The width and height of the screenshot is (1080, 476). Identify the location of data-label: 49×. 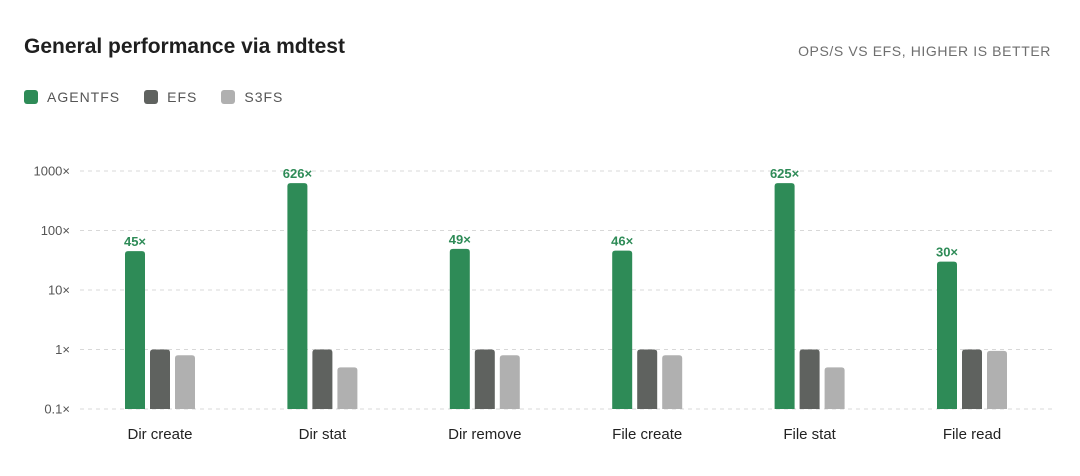
(460, 239).